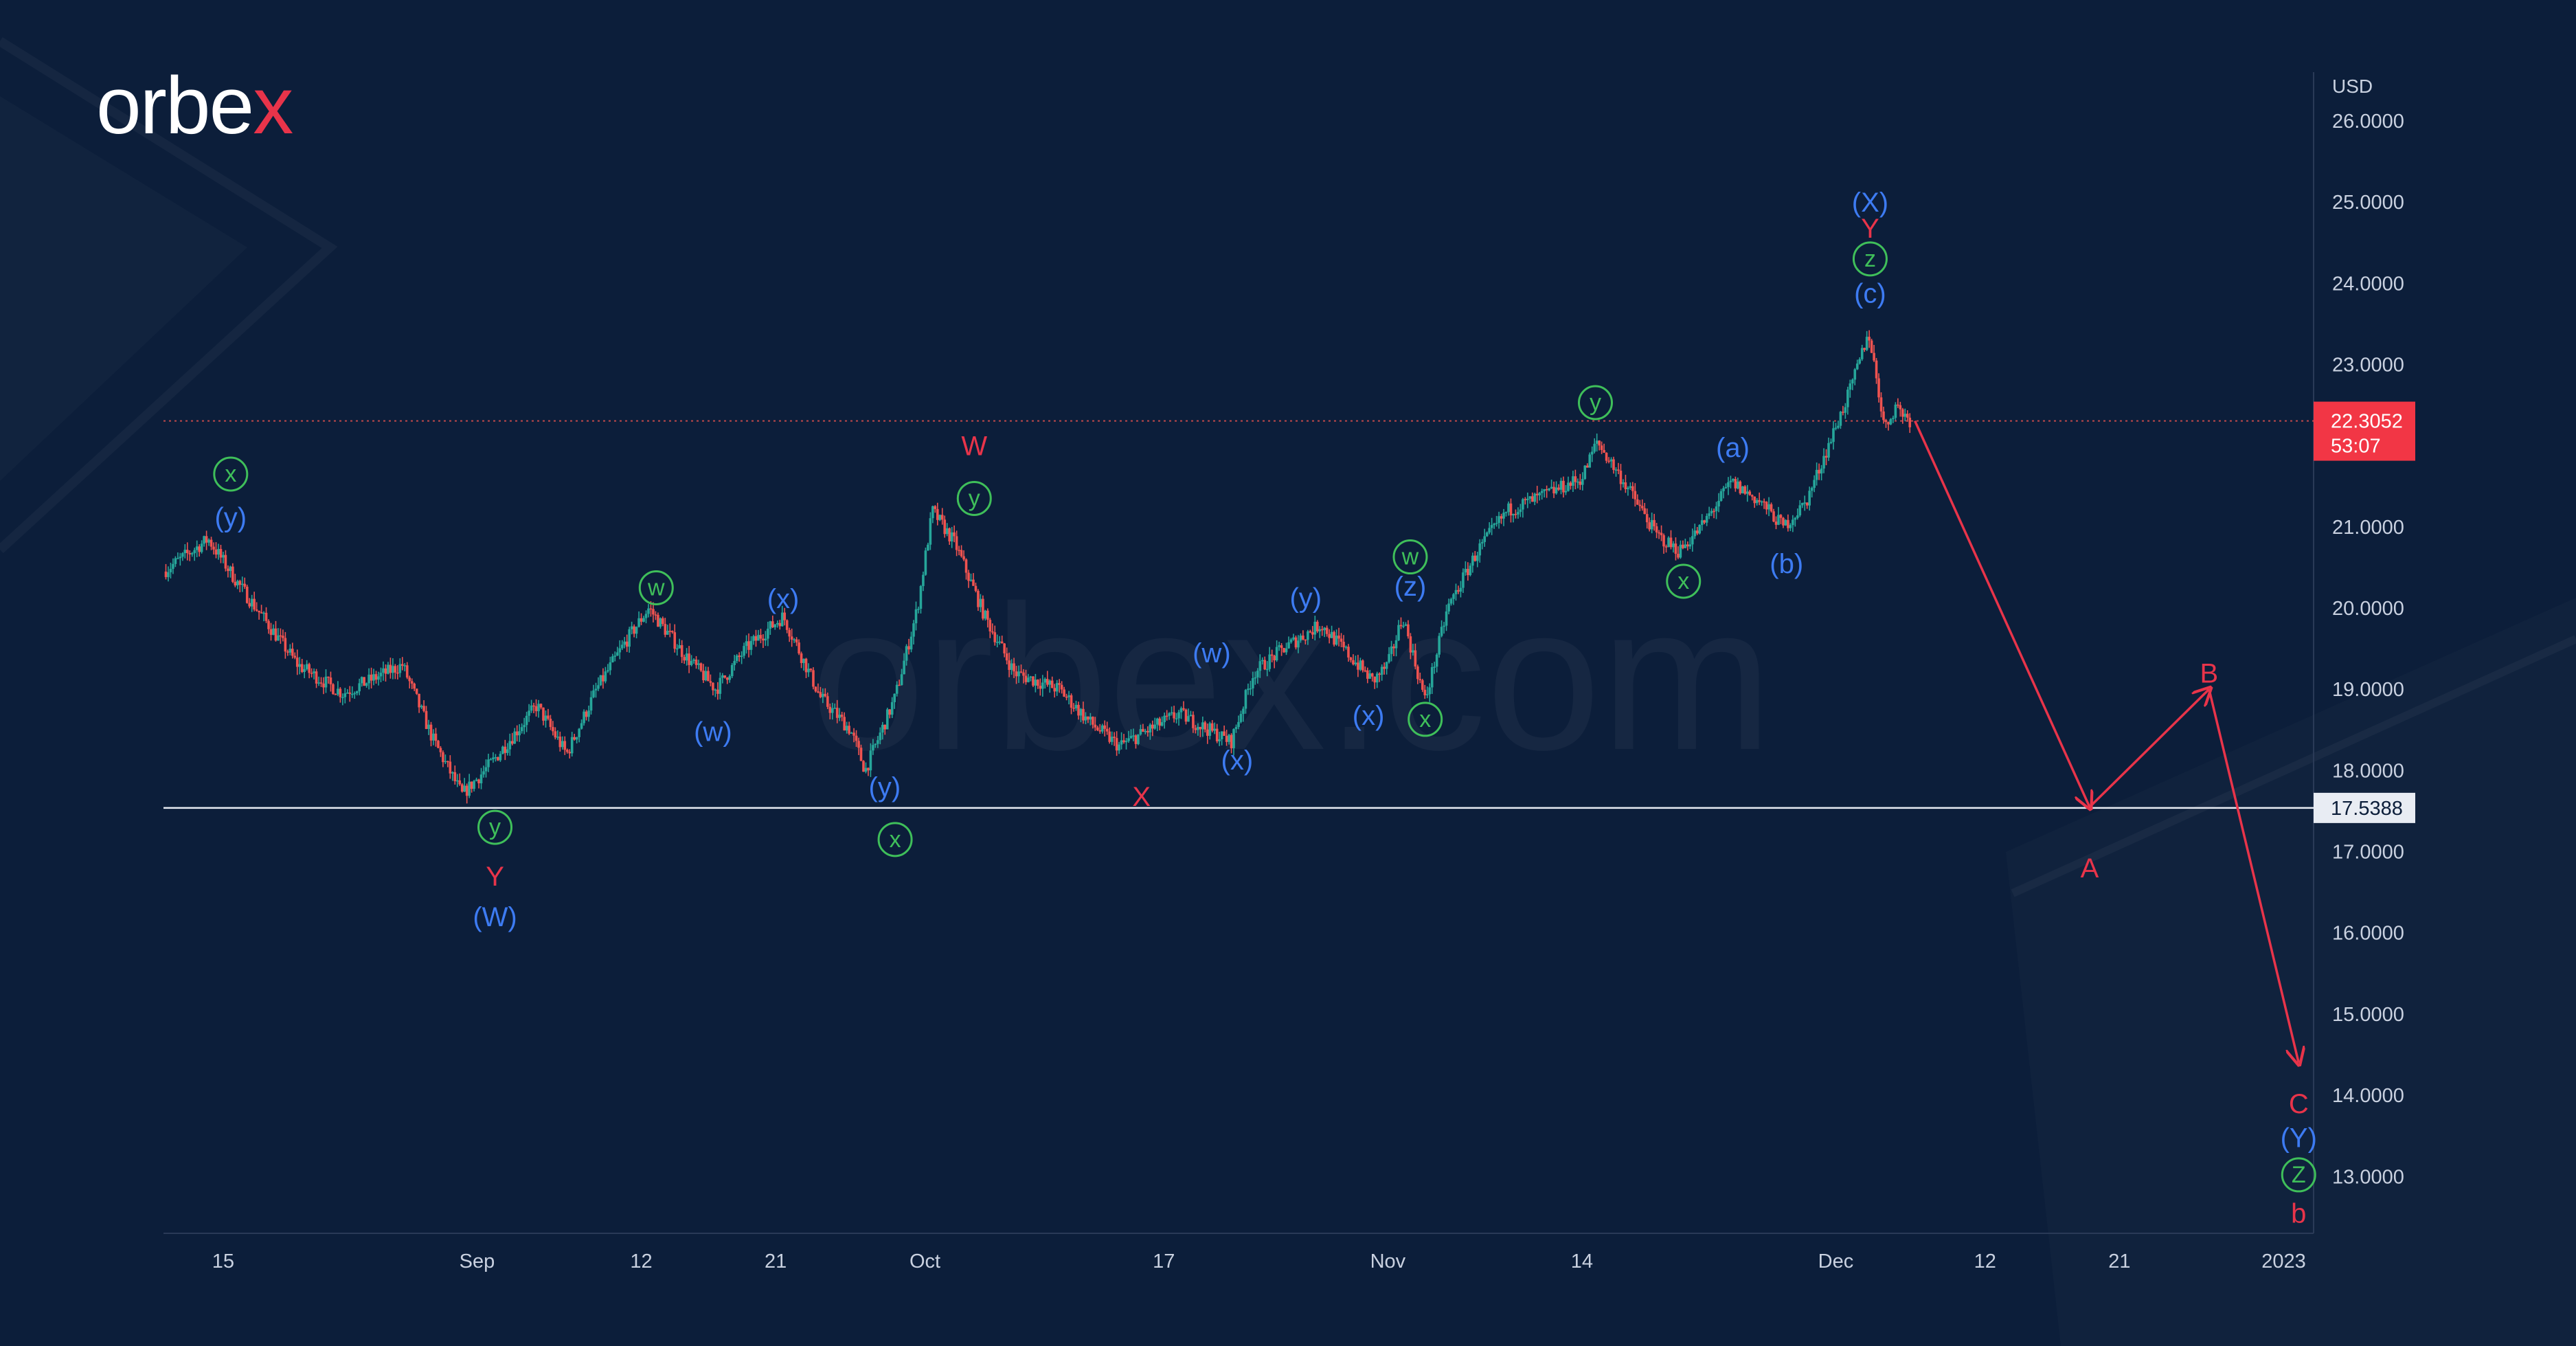 This screenshot has height=1346, width=2576. Describe the element at coordinates (1259, 1261) in the screenshot. I see `time-axis: 15 Sep 12 21 Oct 17 Nov 14 Dec 12 21 2023` at that location.